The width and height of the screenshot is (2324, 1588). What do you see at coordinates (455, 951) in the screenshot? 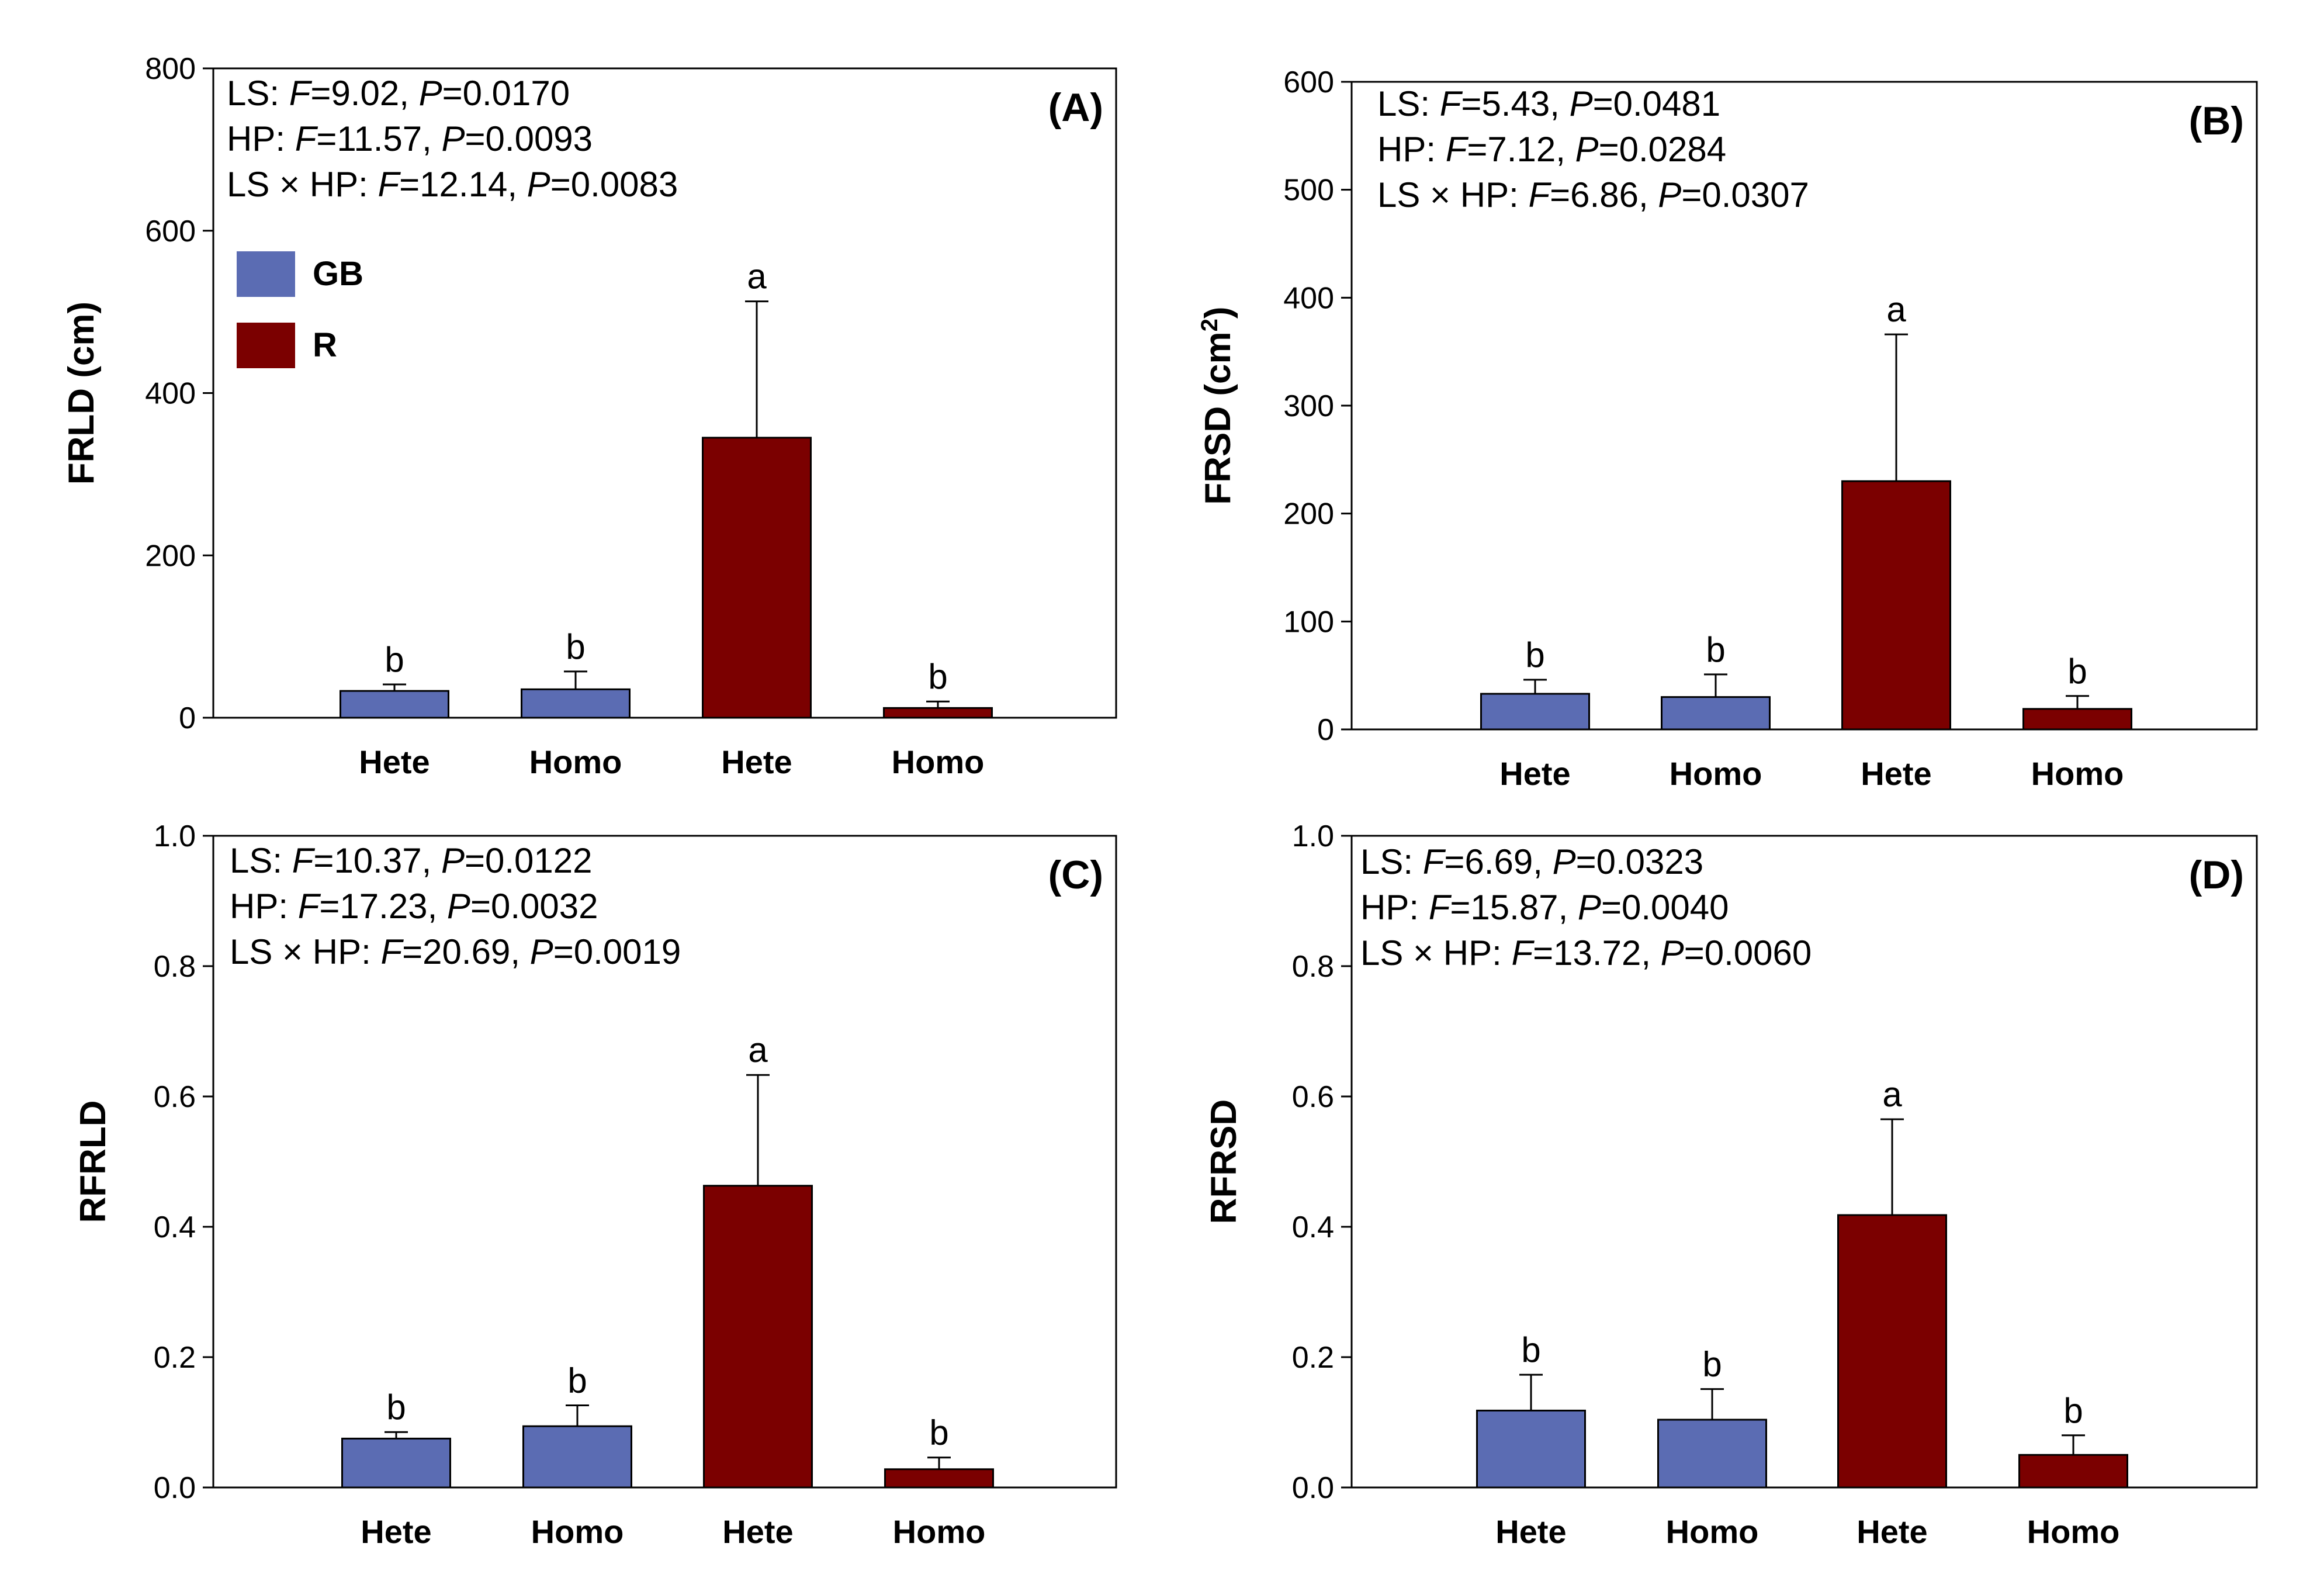
I see `stat-line: LS × HP: F=20.69, P=0.0019` at bounding box center [455, 951].